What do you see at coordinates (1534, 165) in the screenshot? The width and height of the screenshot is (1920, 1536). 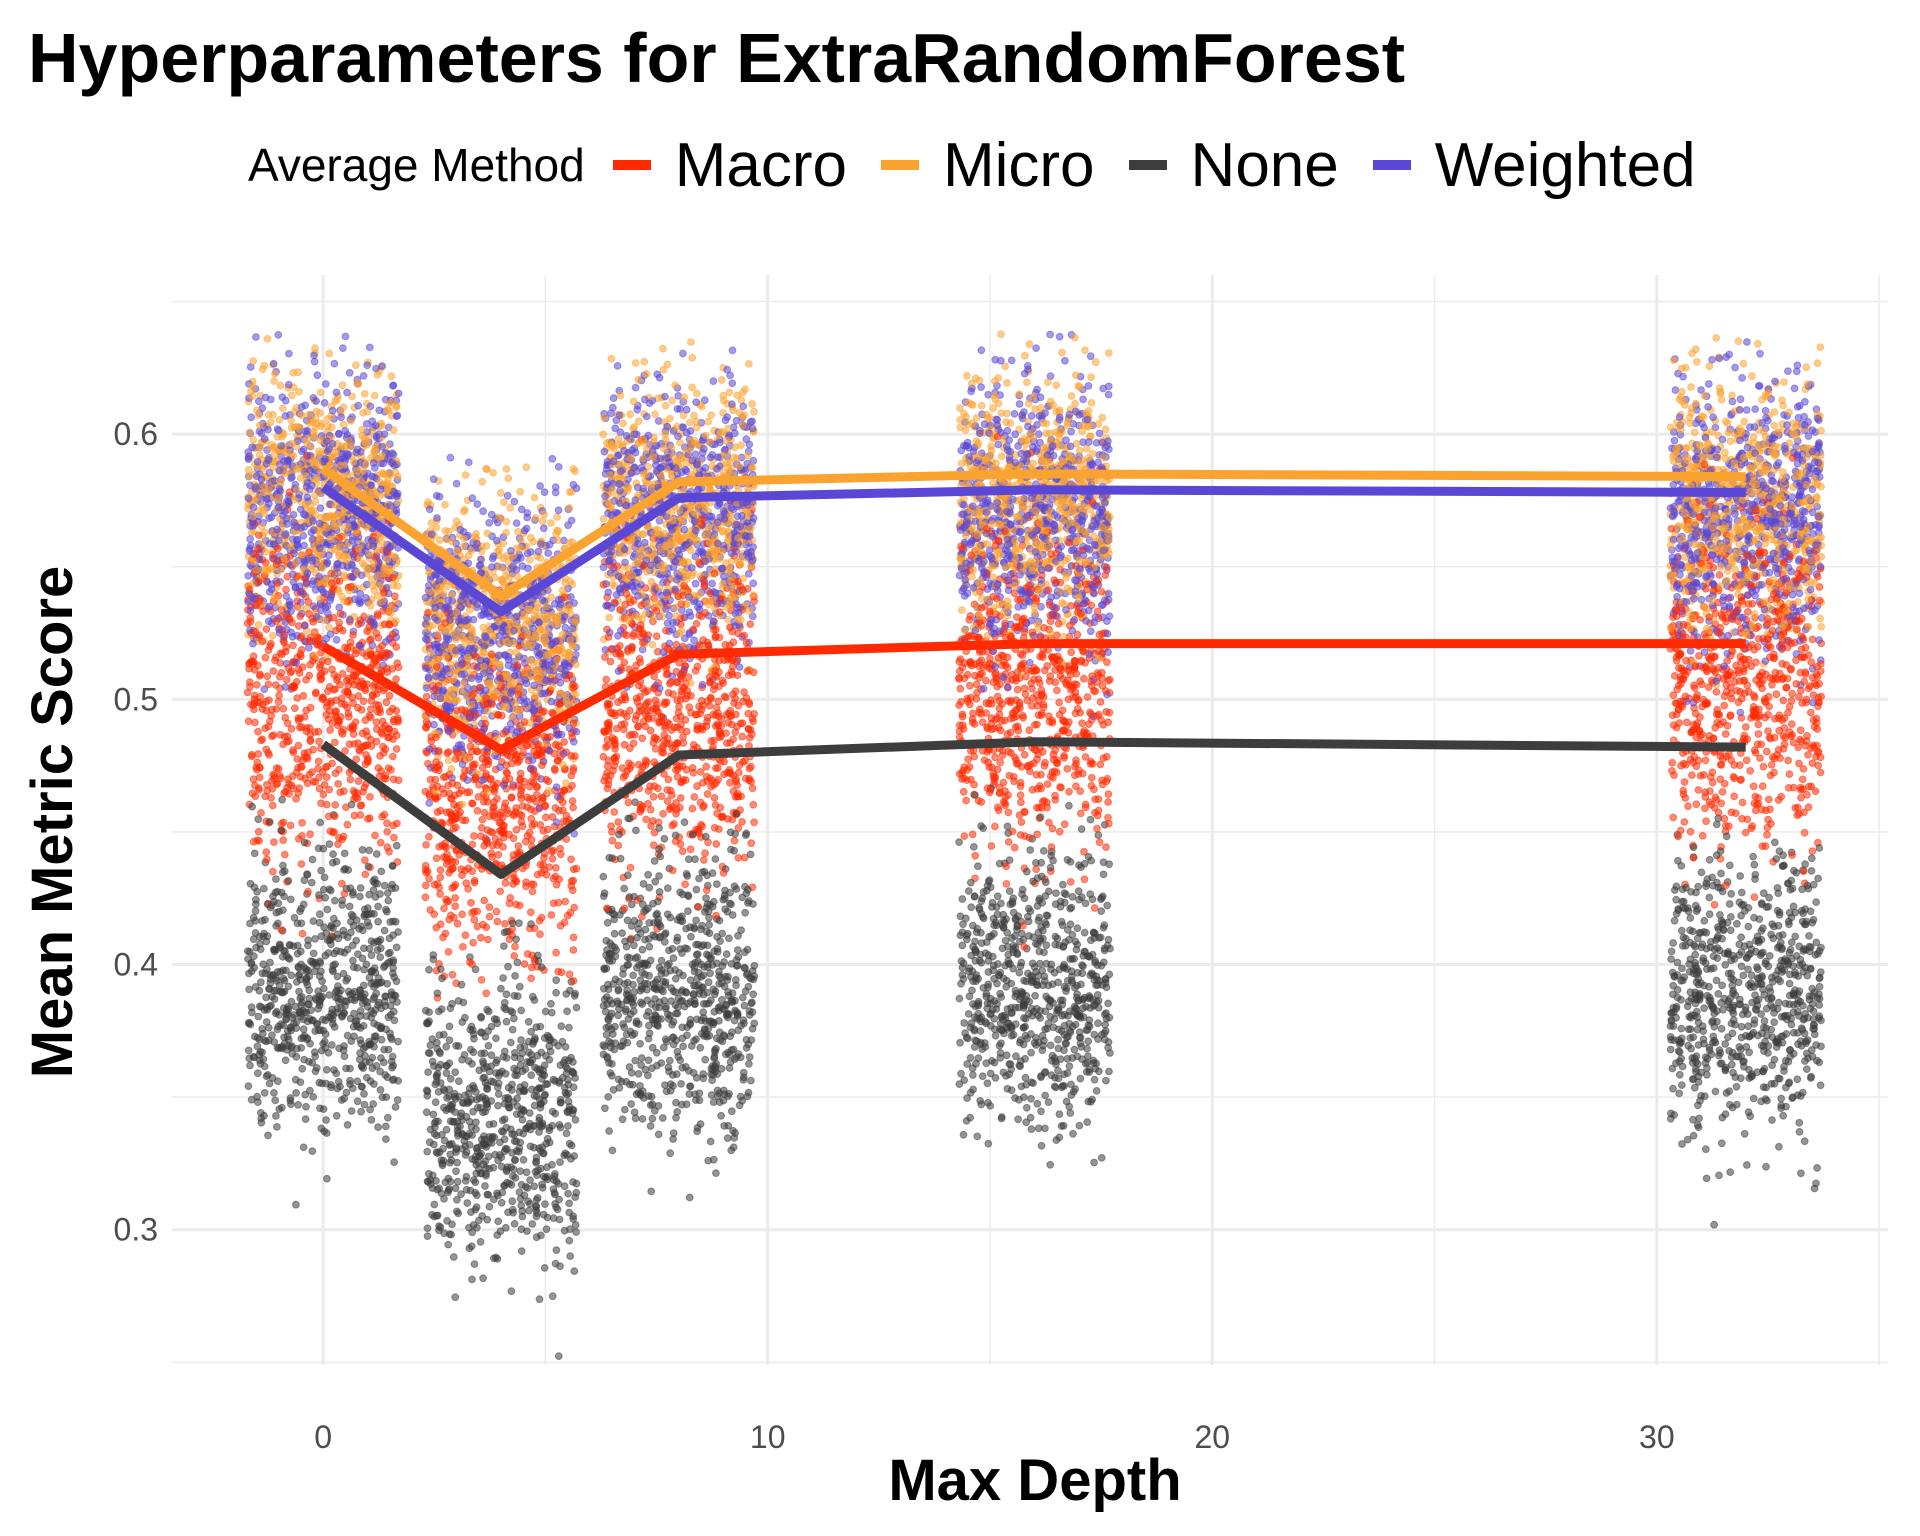 I see `legend-item-weighted: Weighted` at bounding box center [1534, 165].